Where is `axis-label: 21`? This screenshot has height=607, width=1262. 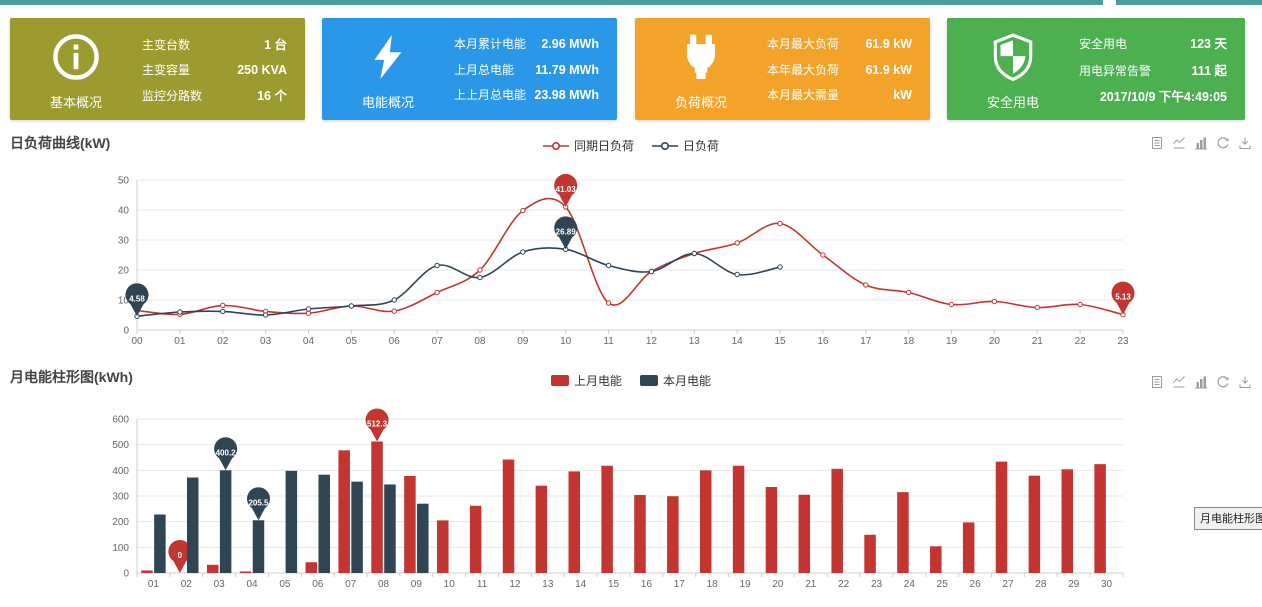 axis-label: 21 is located at coordinates (1038, 341).